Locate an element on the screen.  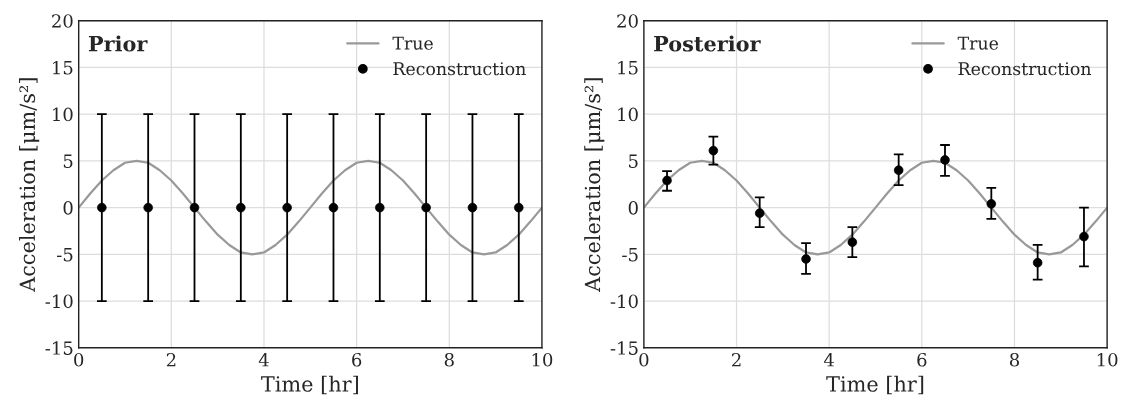
text: Posterior is located at coordinates (707, 43).